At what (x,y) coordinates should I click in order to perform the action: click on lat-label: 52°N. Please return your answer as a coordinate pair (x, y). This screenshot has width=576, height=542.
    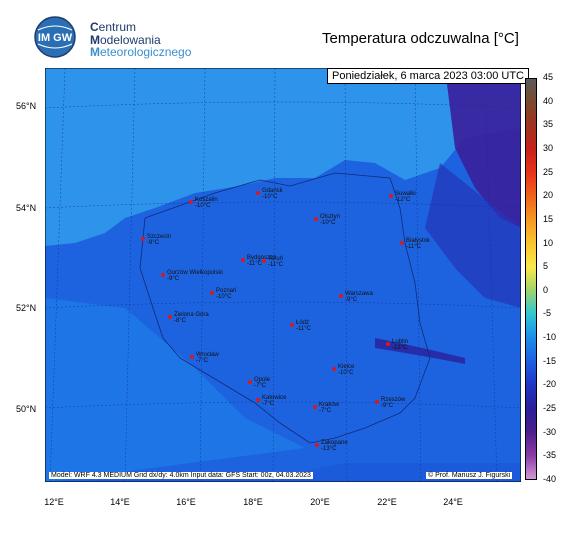
    Looking at the image, I should click on (26, 308).